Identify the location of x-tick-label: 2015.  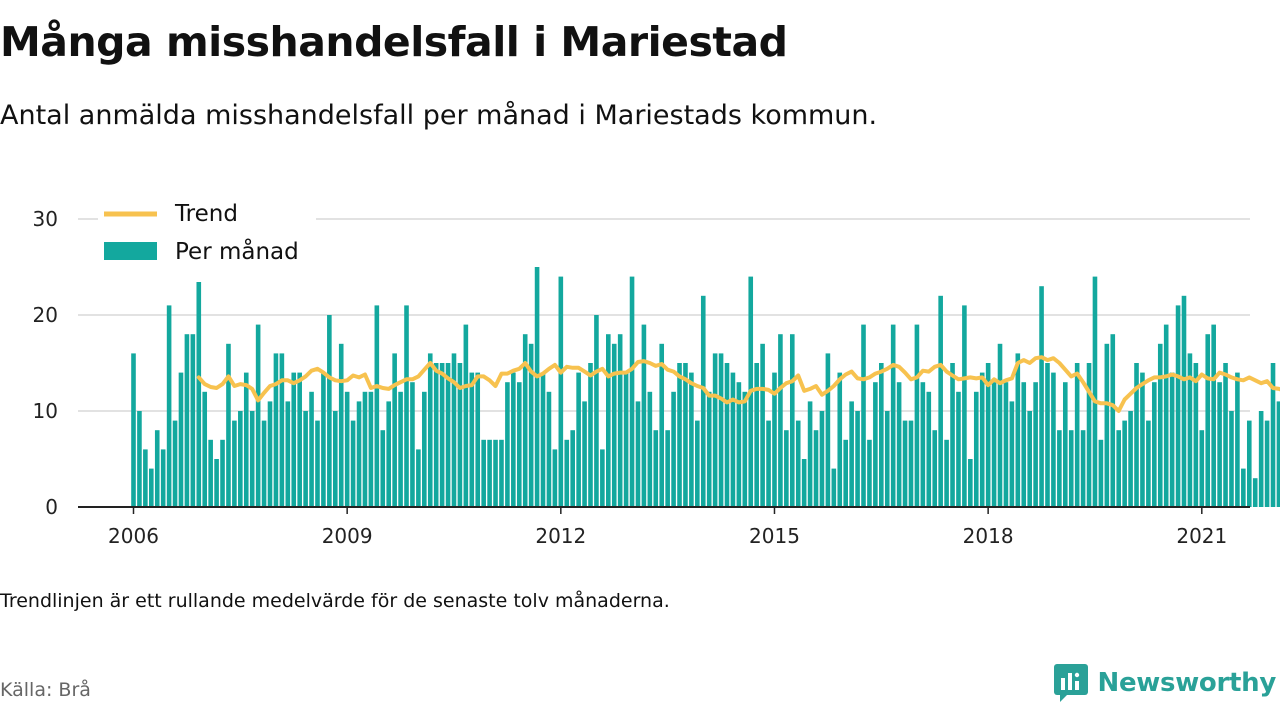
(774, 536).